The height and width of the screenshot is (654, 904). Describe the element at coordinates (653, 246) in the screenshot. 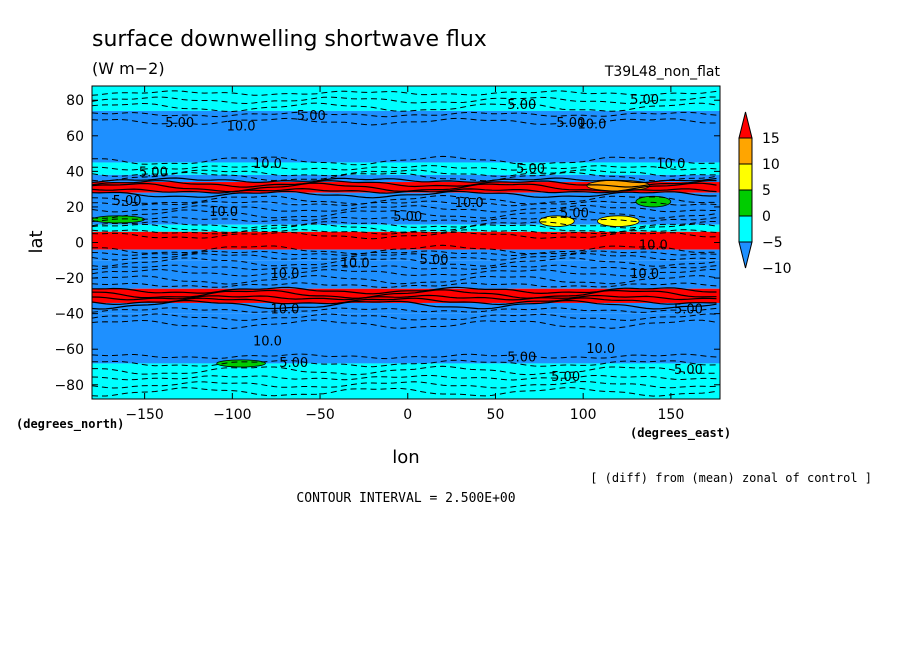

I see `contour-label-18: 10.0` at that location.